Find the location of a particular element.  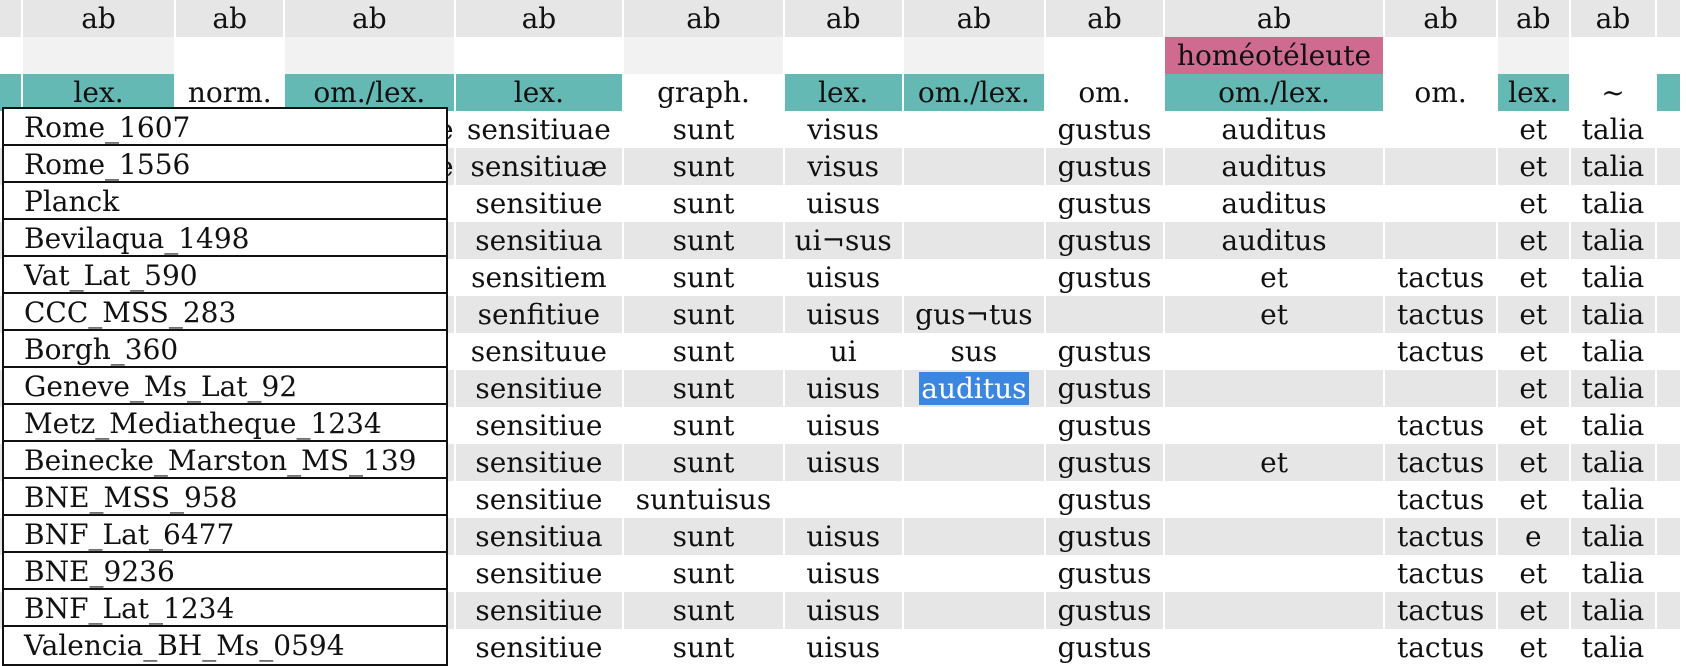

variant-type-cell: ~ is located at coordinates (1613, 92).